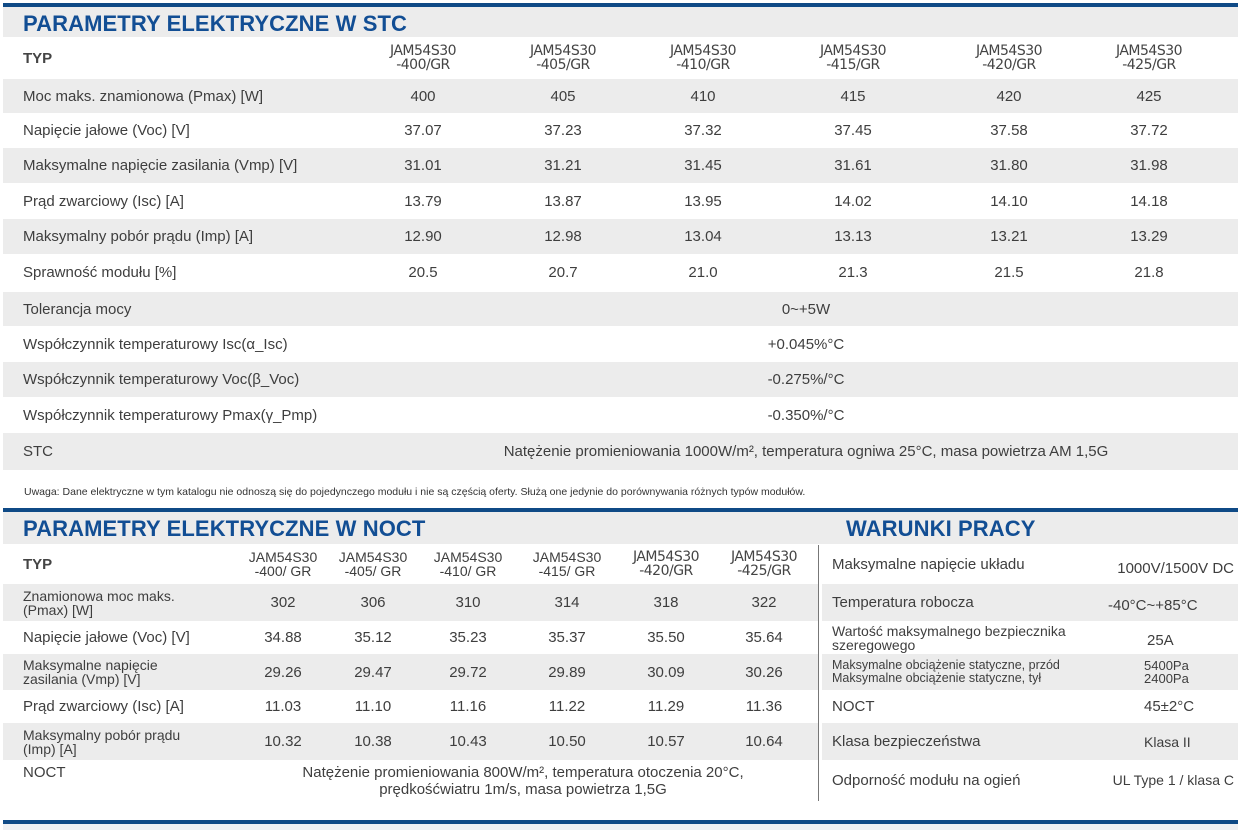 This screenshot has width=1241, height=830. Describe the element at coordinates (853, 130) in the screenshot. I see `cell-value: 37.45` at that location.